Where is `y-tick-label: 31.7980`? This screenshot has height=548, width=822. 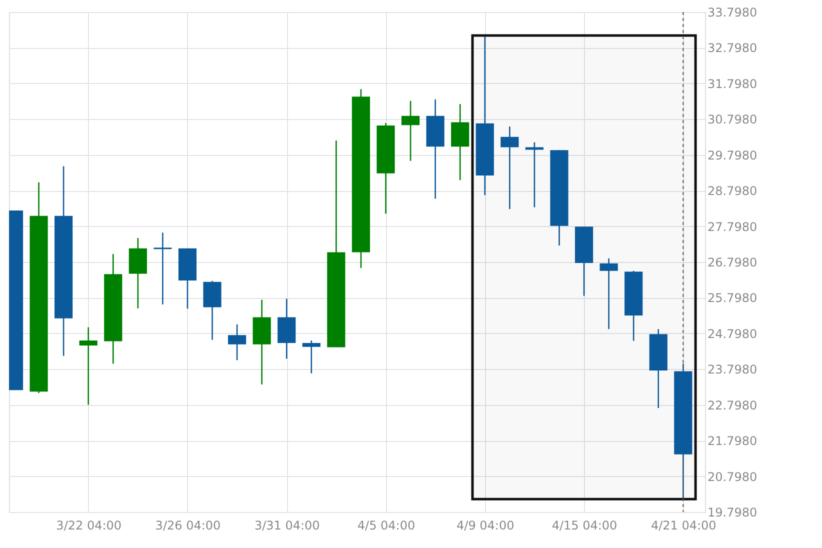
y-tick-label: 31.7980 is located at coordinates (733, 83).